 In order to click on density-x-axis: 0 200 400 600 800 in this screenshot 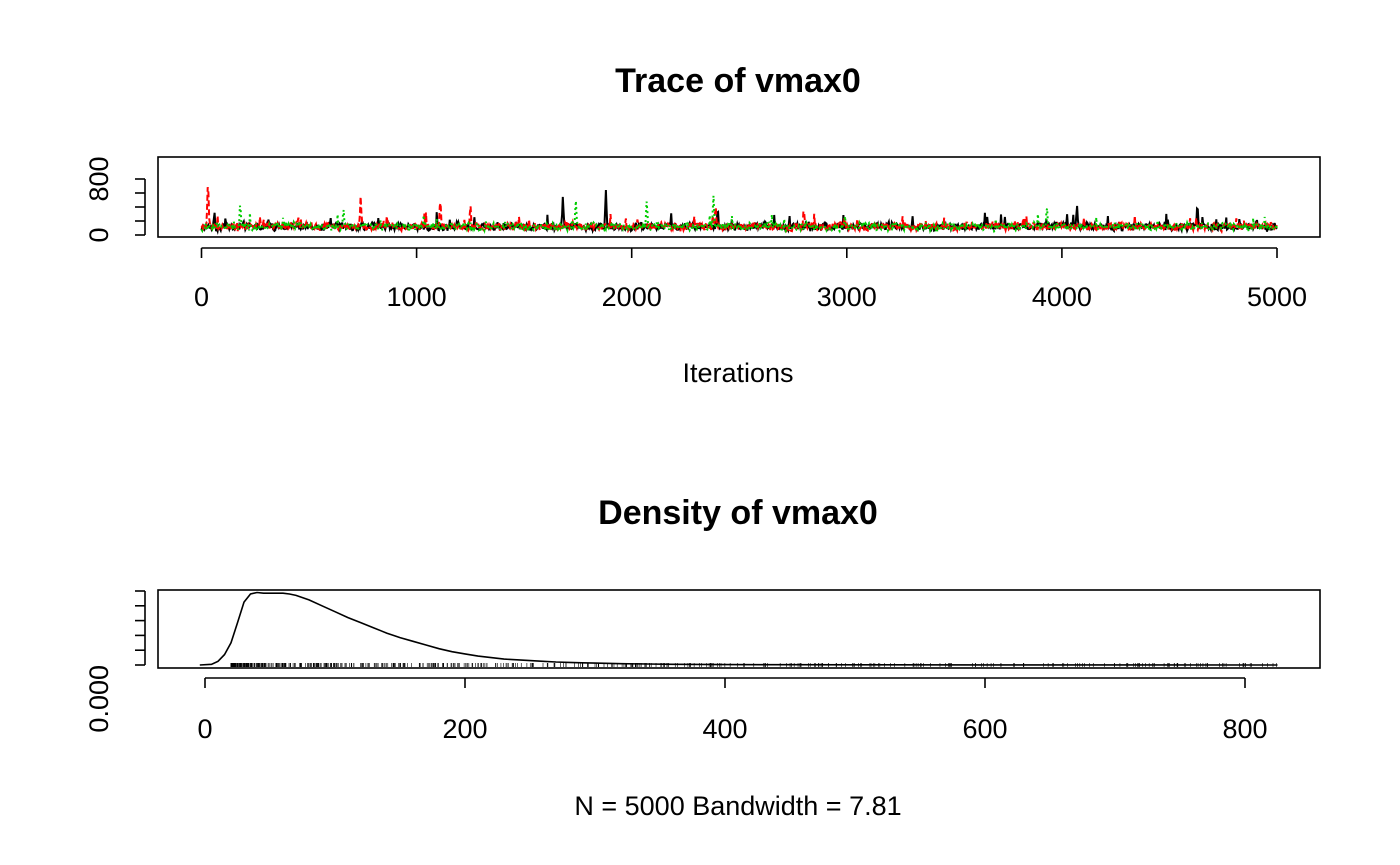, I will do `click(732, 710)`.